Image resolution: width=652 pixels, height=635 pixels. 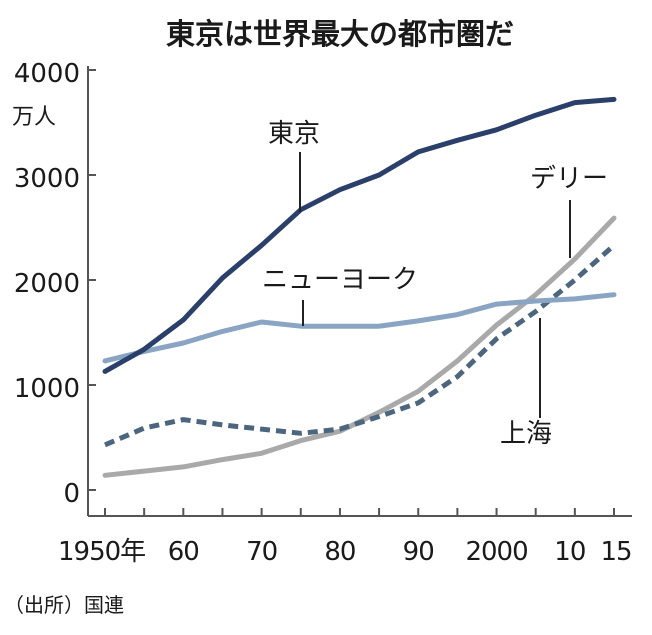 I want to click on y-tick-label: 0, so click(x=71, y=494).